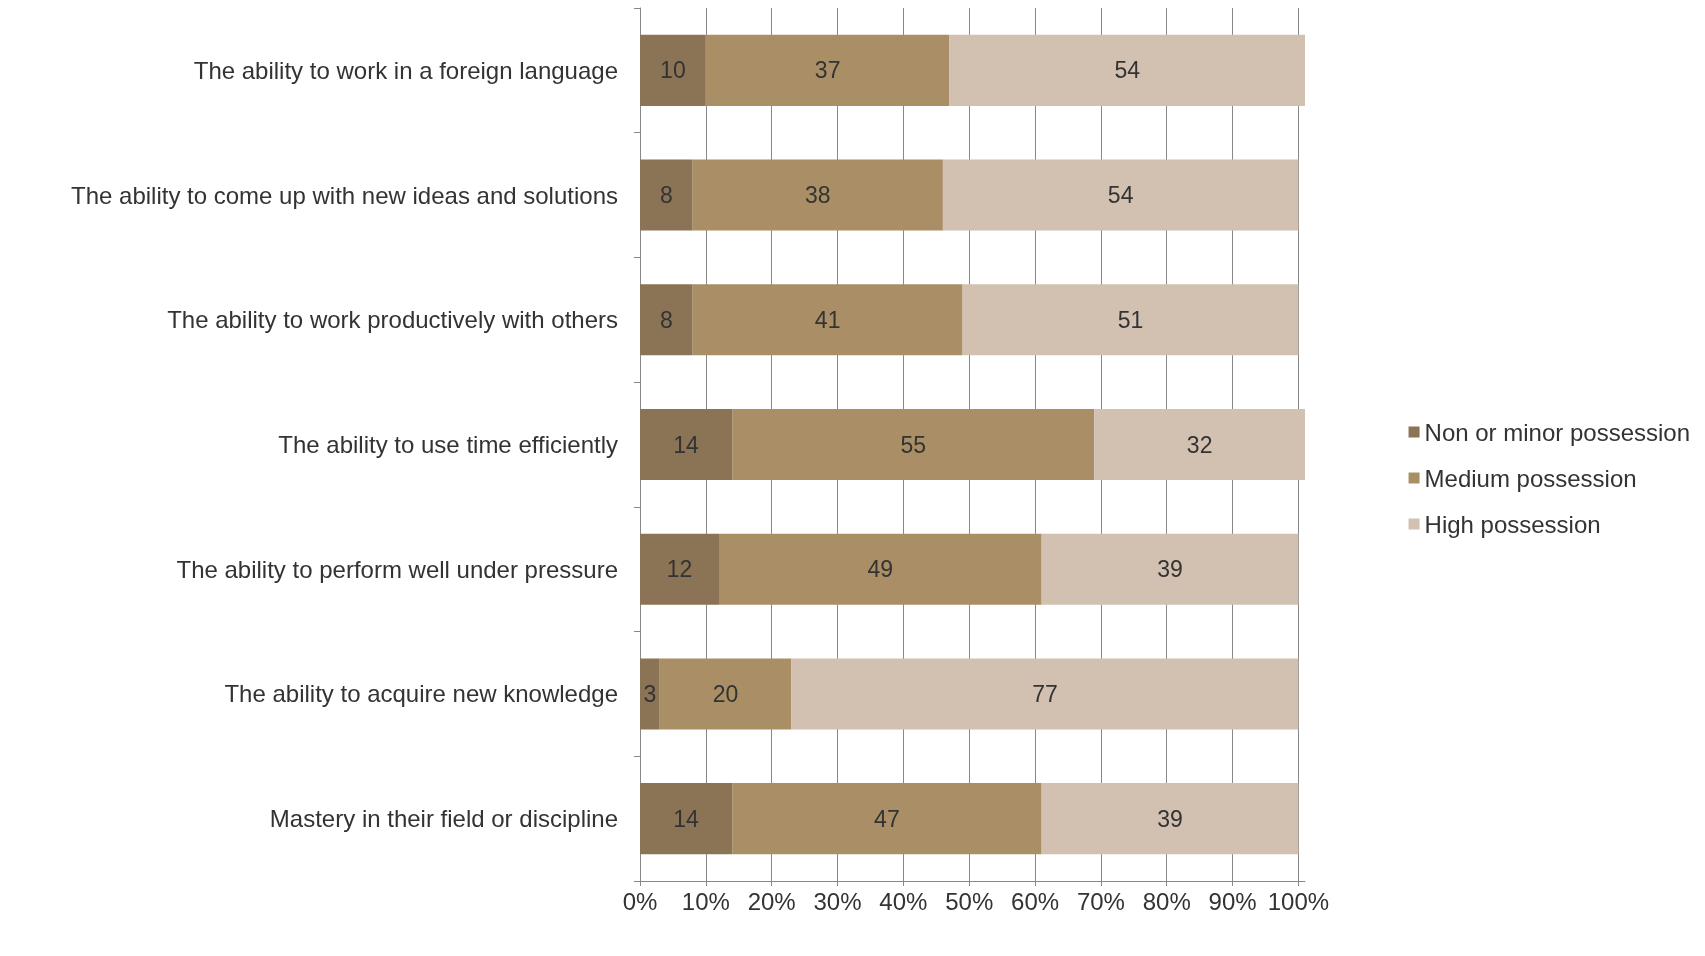 The width and height of the screenshot is (1705, 956). I want to click on data-label: 10, so click(673, 70).